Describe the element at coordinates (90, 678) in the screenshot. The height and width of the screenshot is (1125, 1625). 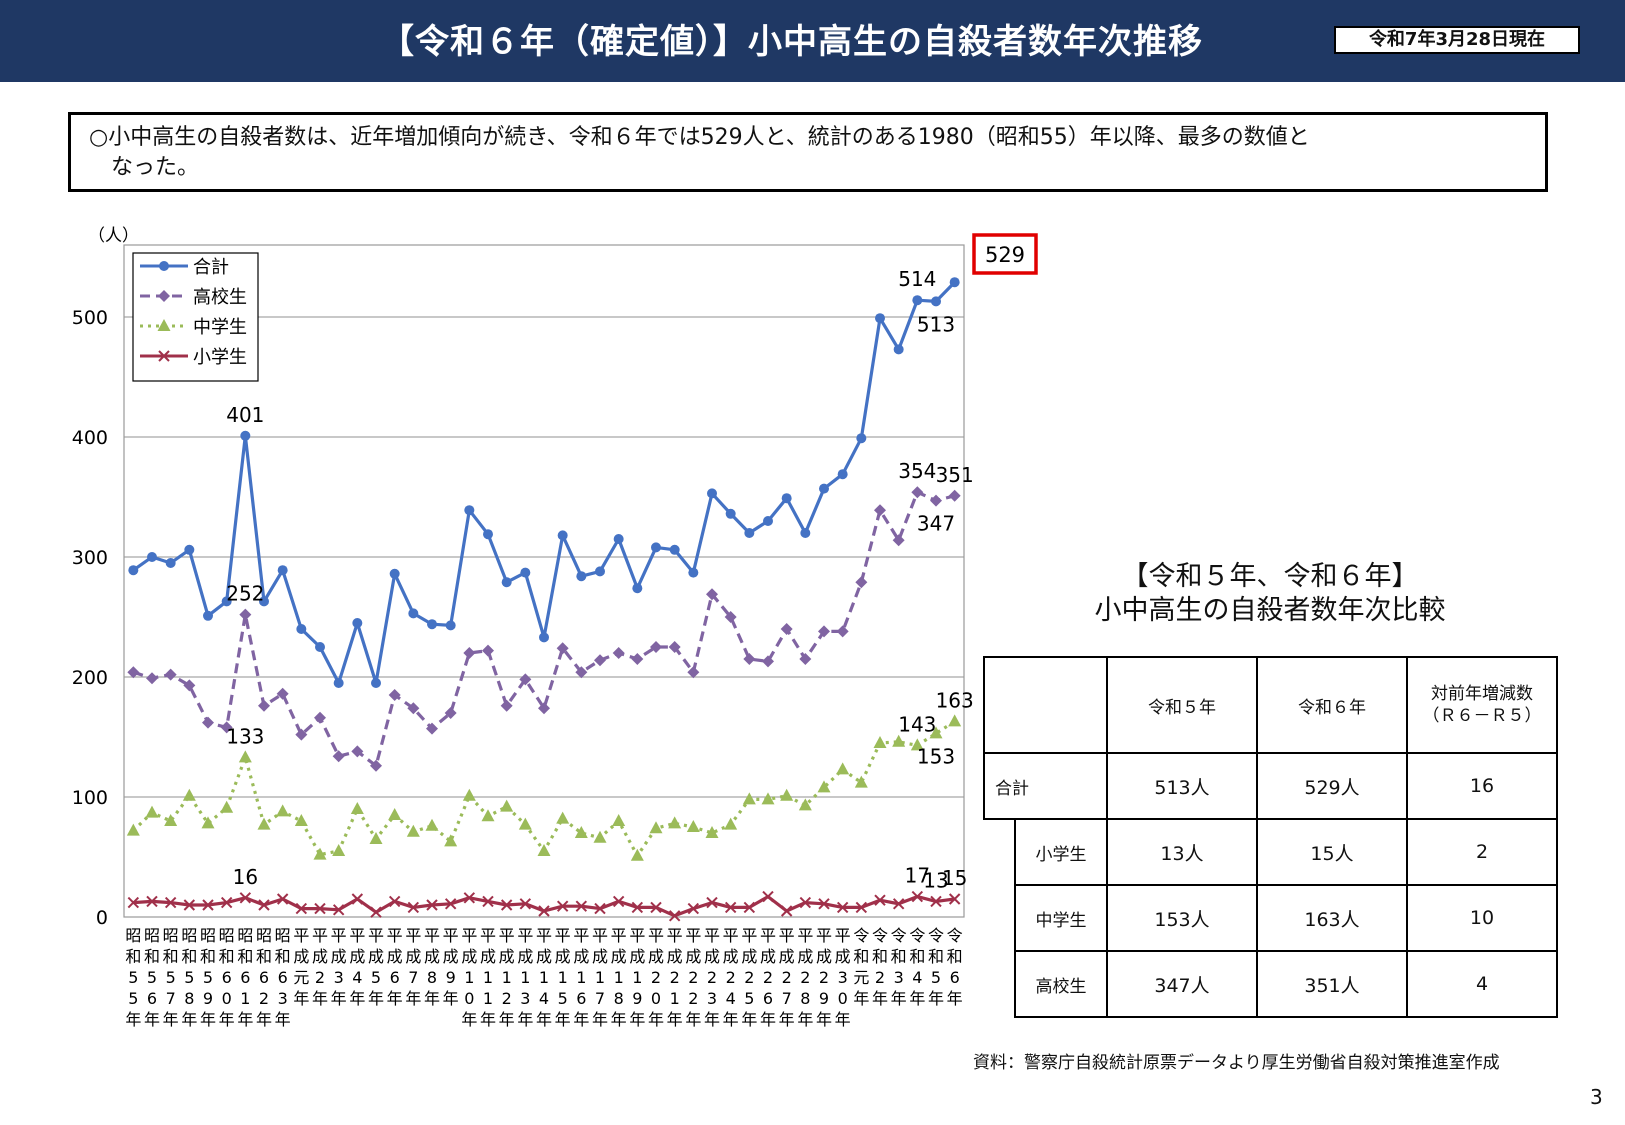
I see `y-tick-label: 200` at that location.